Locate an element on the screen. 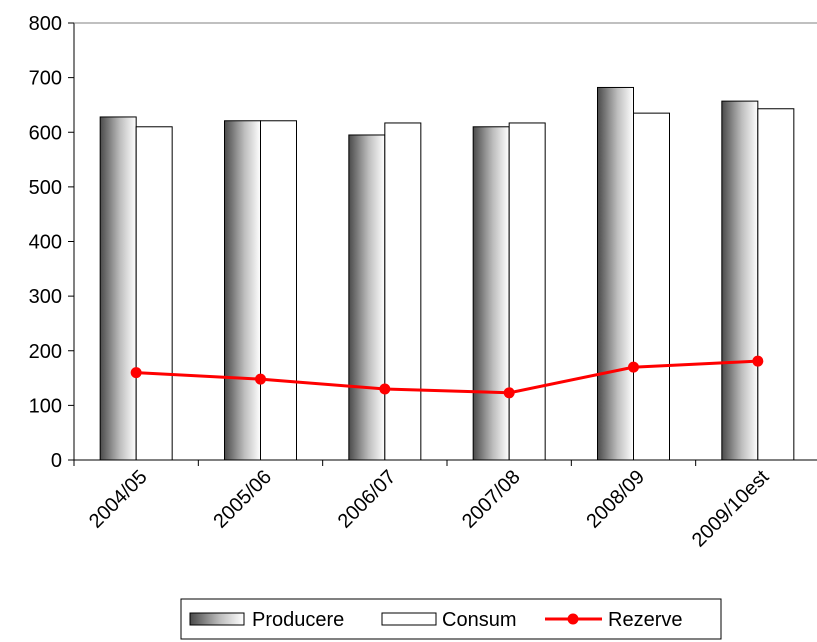  line-rezerve is located at coordinates (447, 377).